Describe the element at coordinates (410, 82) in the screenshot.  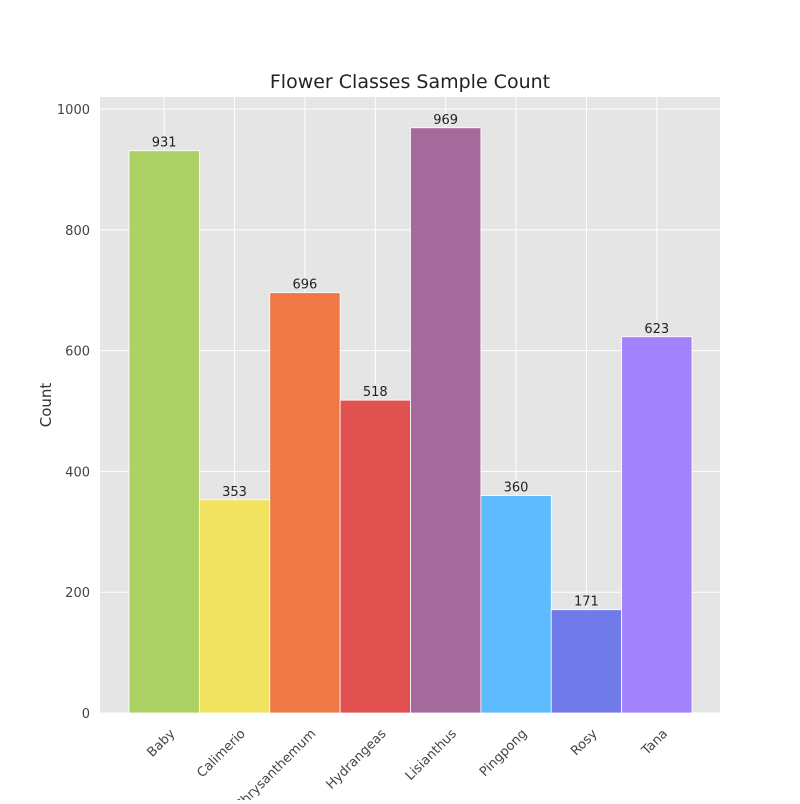
I see `chart-title: Flower Classes Sample Count` at that location.